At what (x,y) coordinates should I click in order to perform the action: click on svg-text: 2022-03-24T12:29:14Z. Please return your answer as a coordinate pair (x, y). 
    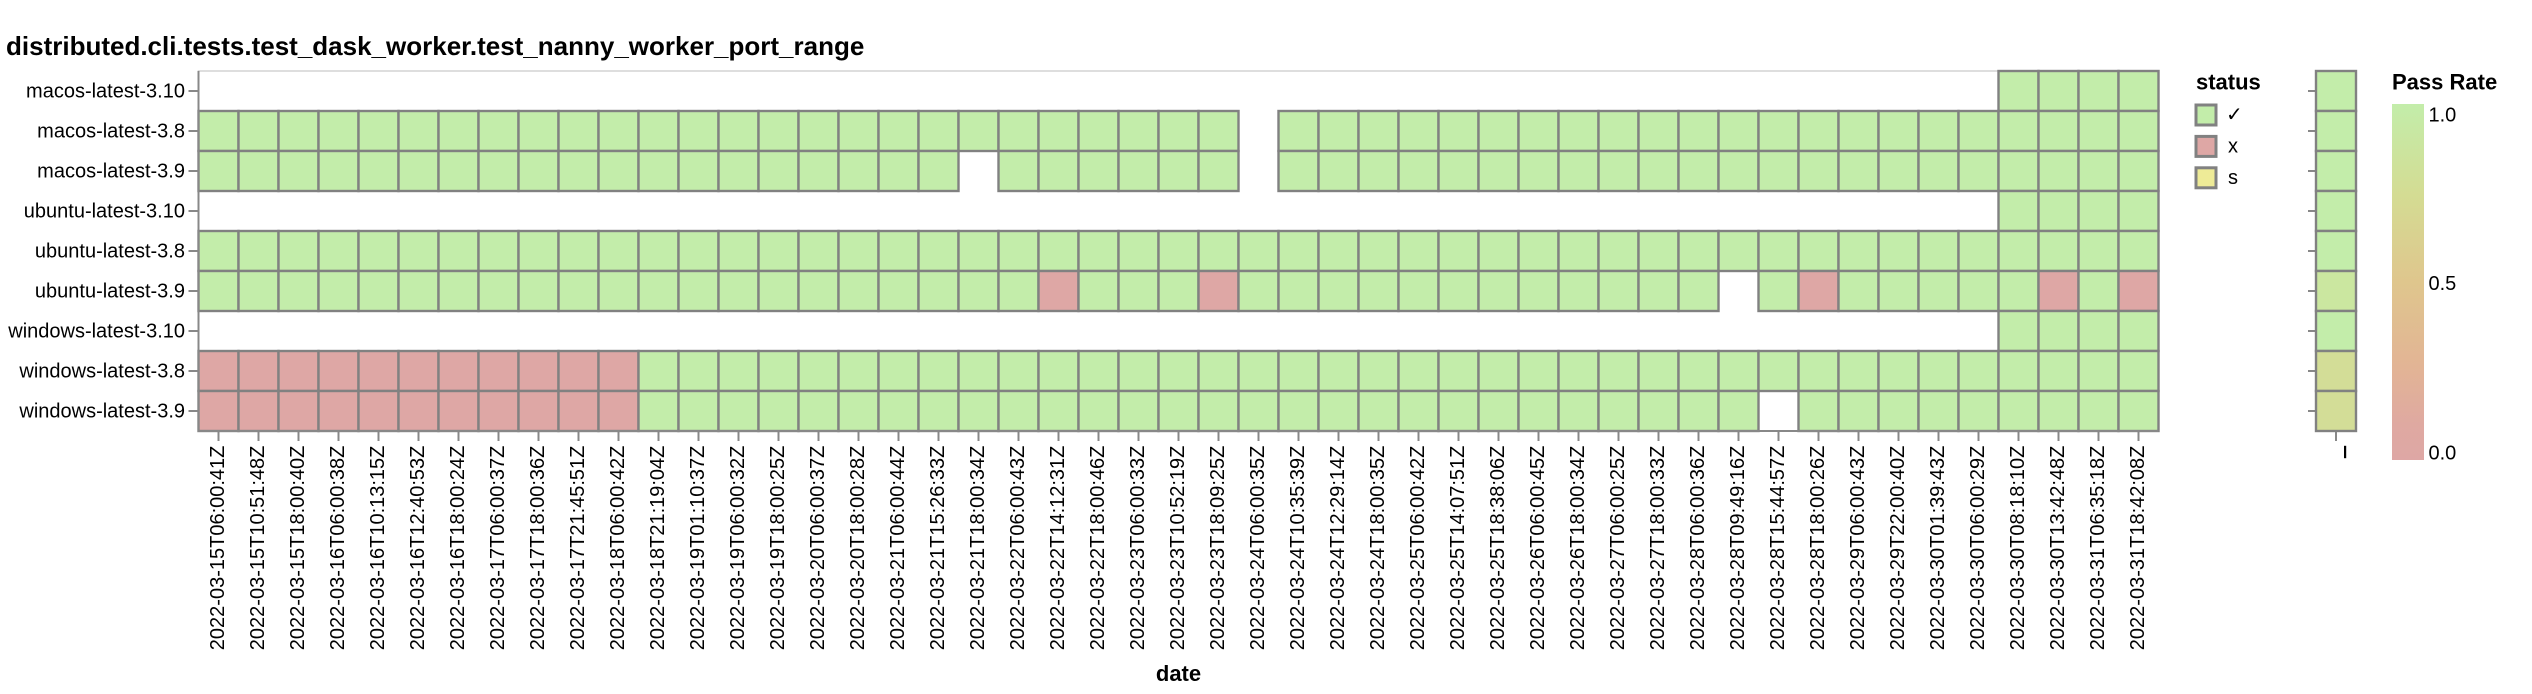
    Looking at the image, I should click on (1338, 548).